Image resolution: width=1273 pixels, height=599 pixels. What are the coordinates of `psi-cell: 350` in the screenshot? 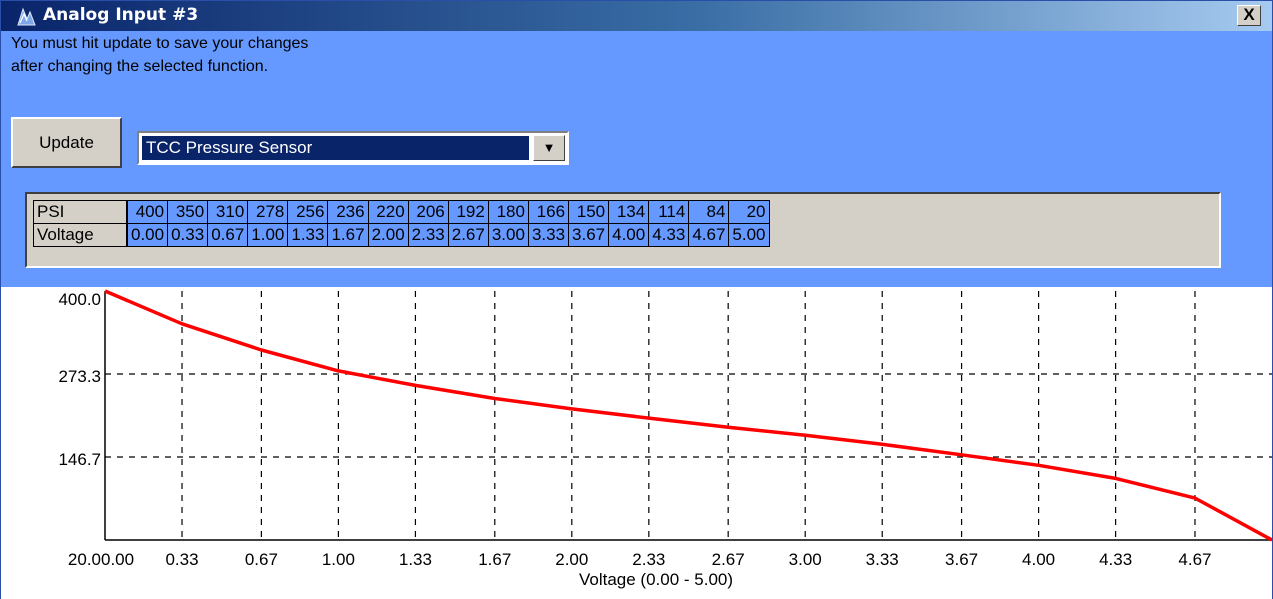 It's located at (188, 212).